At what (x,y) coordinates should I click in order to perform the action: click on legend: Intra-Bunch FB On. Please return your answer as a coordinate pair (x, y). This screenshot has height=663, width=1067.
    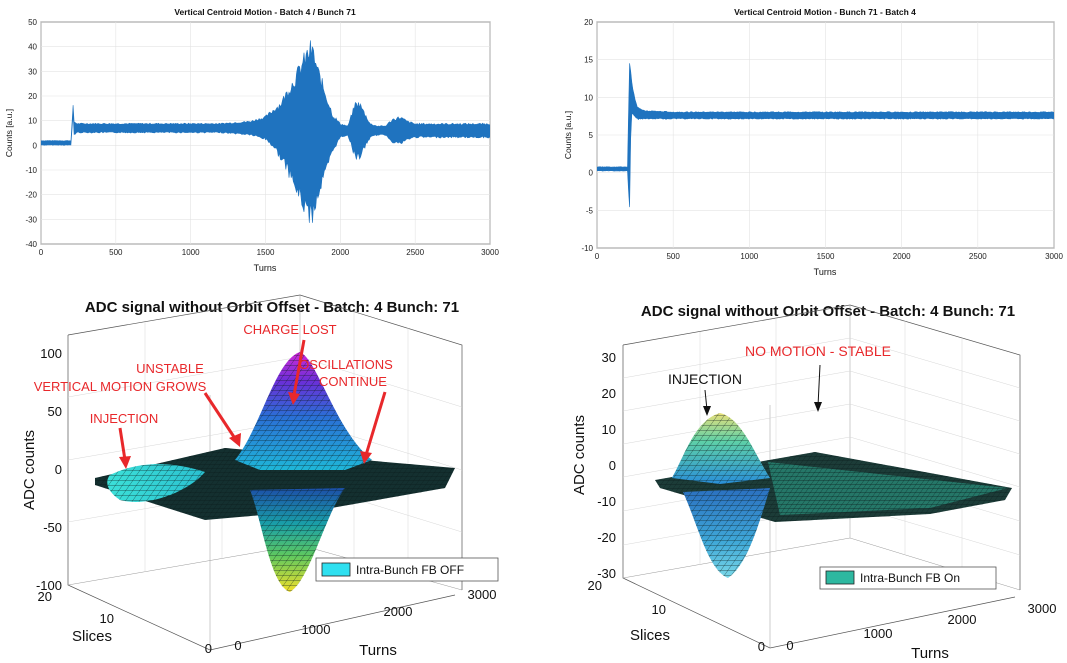
    Looking at the image, I should click on (908, 578).